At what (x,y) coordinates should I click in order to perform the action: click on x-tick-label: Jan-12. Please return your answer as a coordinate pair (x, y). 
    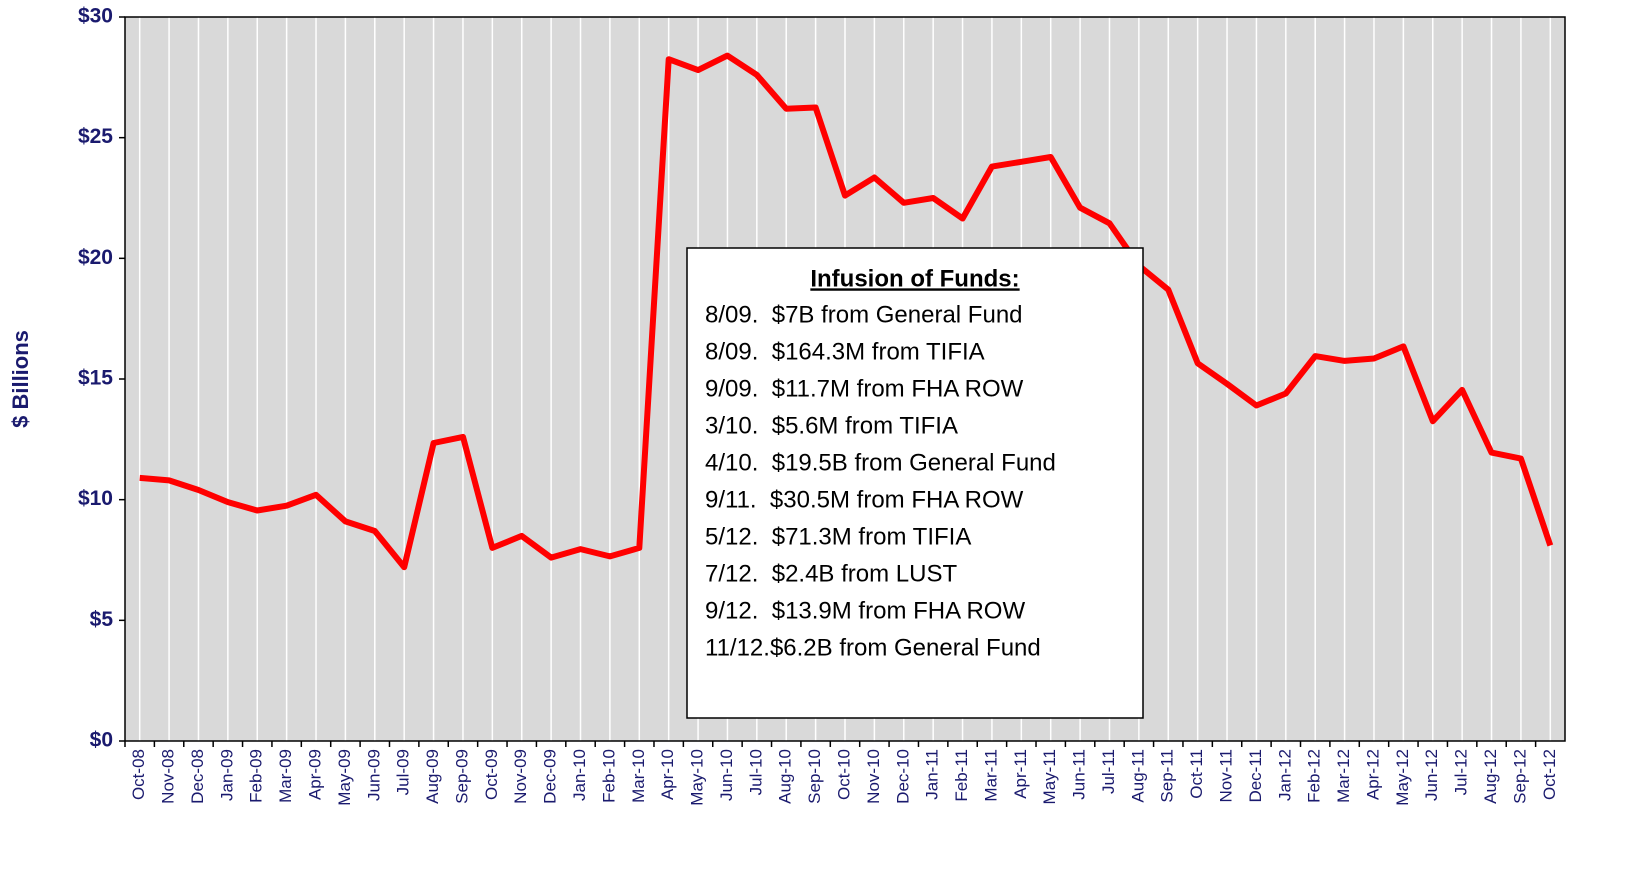
    Looking at the image, I should click on (1284, 775).